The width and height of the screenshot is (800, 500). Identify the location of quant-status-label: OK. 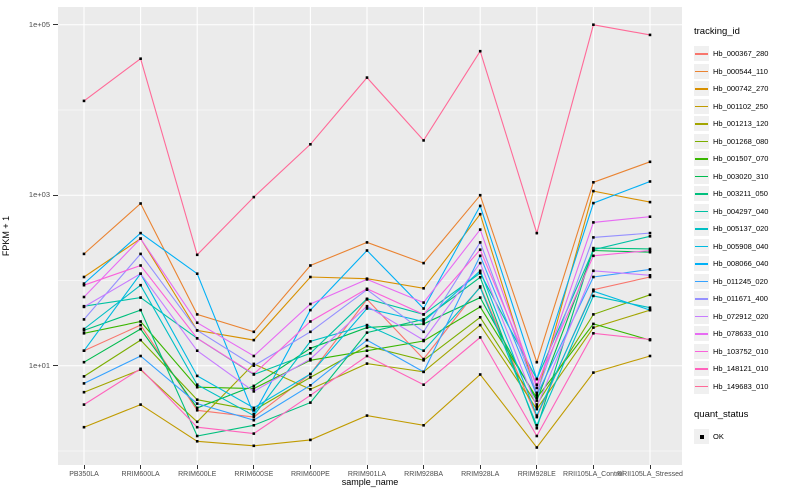
(718, 437).